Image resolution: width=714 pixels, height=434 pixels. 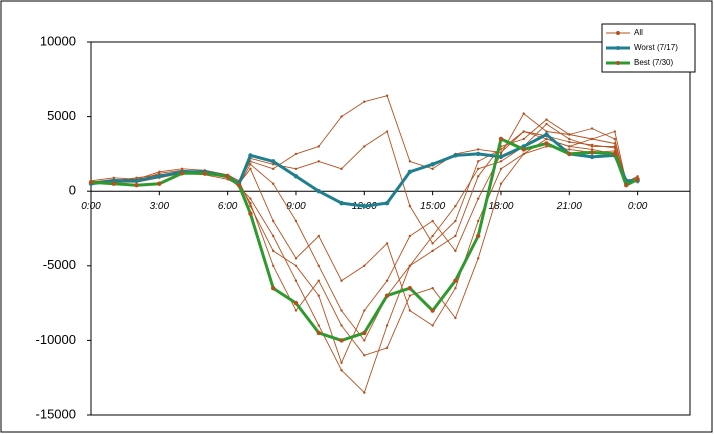 What do you see at coordinates (296, 206) in the screenshot?
I see `x-tick-label: 9:00` at bounding box center [296, 206].